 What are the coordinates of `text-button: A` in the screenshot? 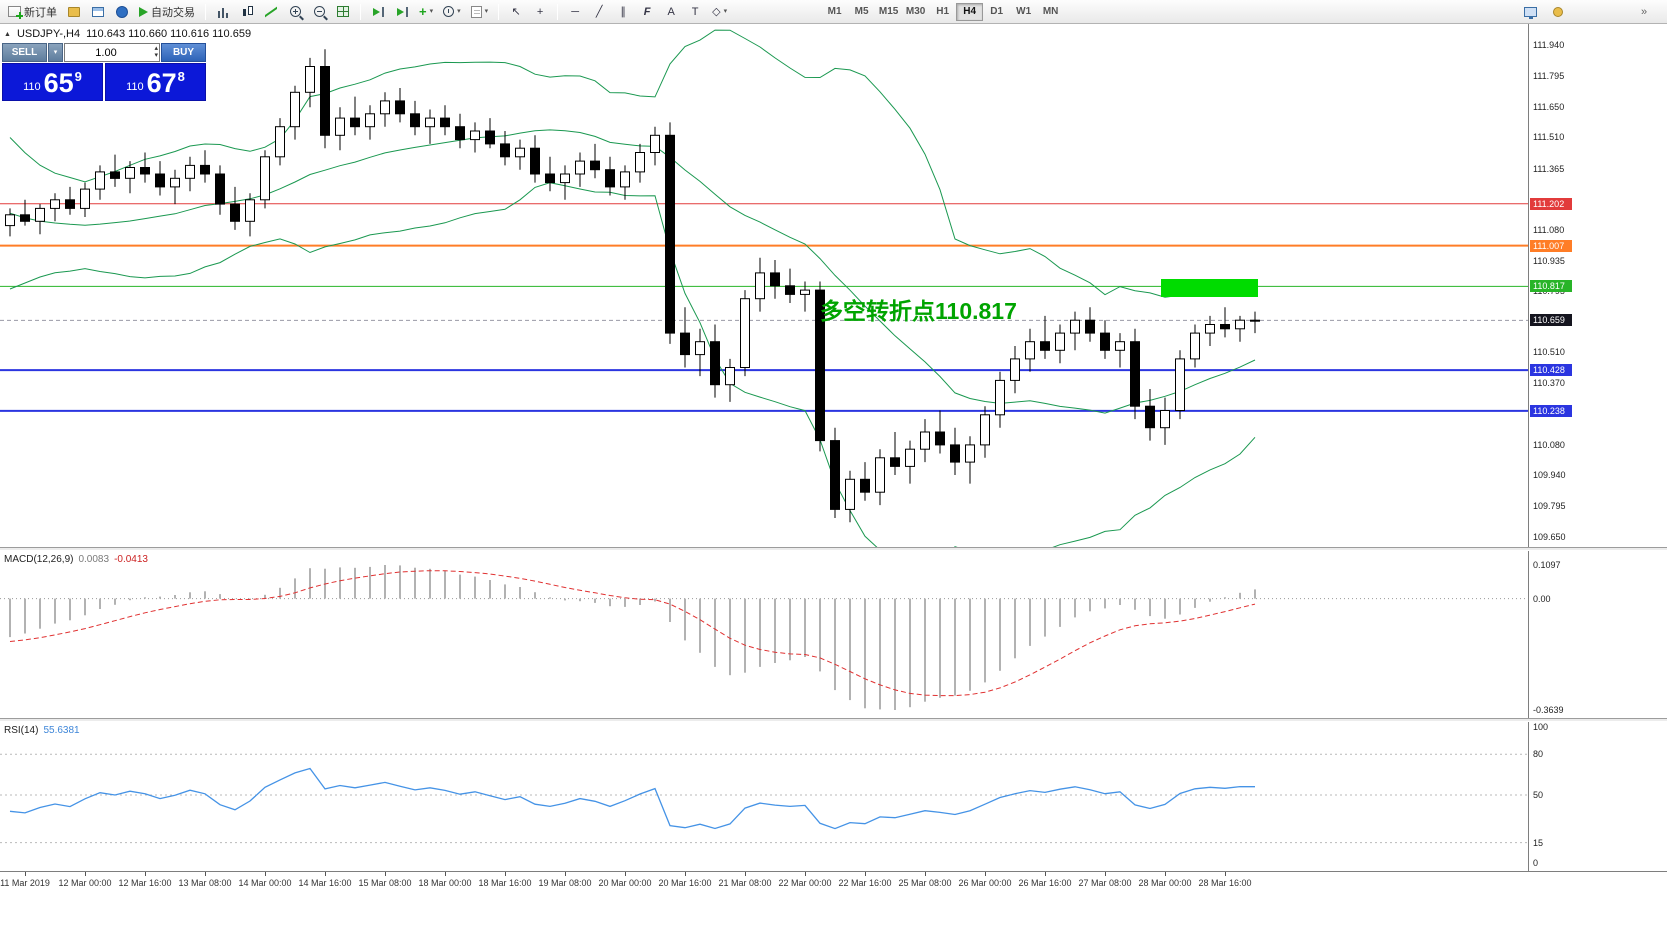 It's located at (671, 12).